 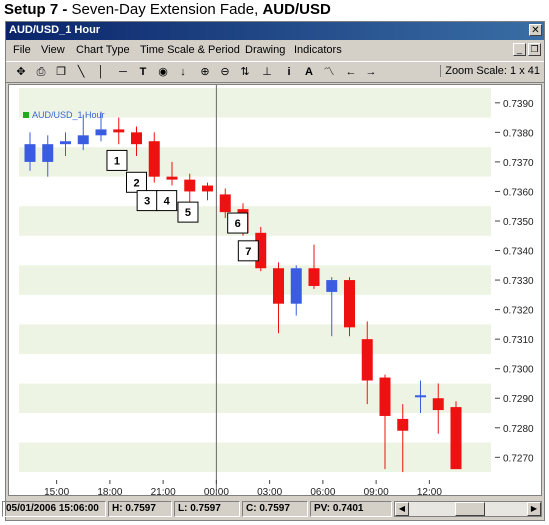 What do you see at coordinates (518, 429) in the screenshot?
I see `y-tick-label: 0.7280` at bounding box center [518, 429].